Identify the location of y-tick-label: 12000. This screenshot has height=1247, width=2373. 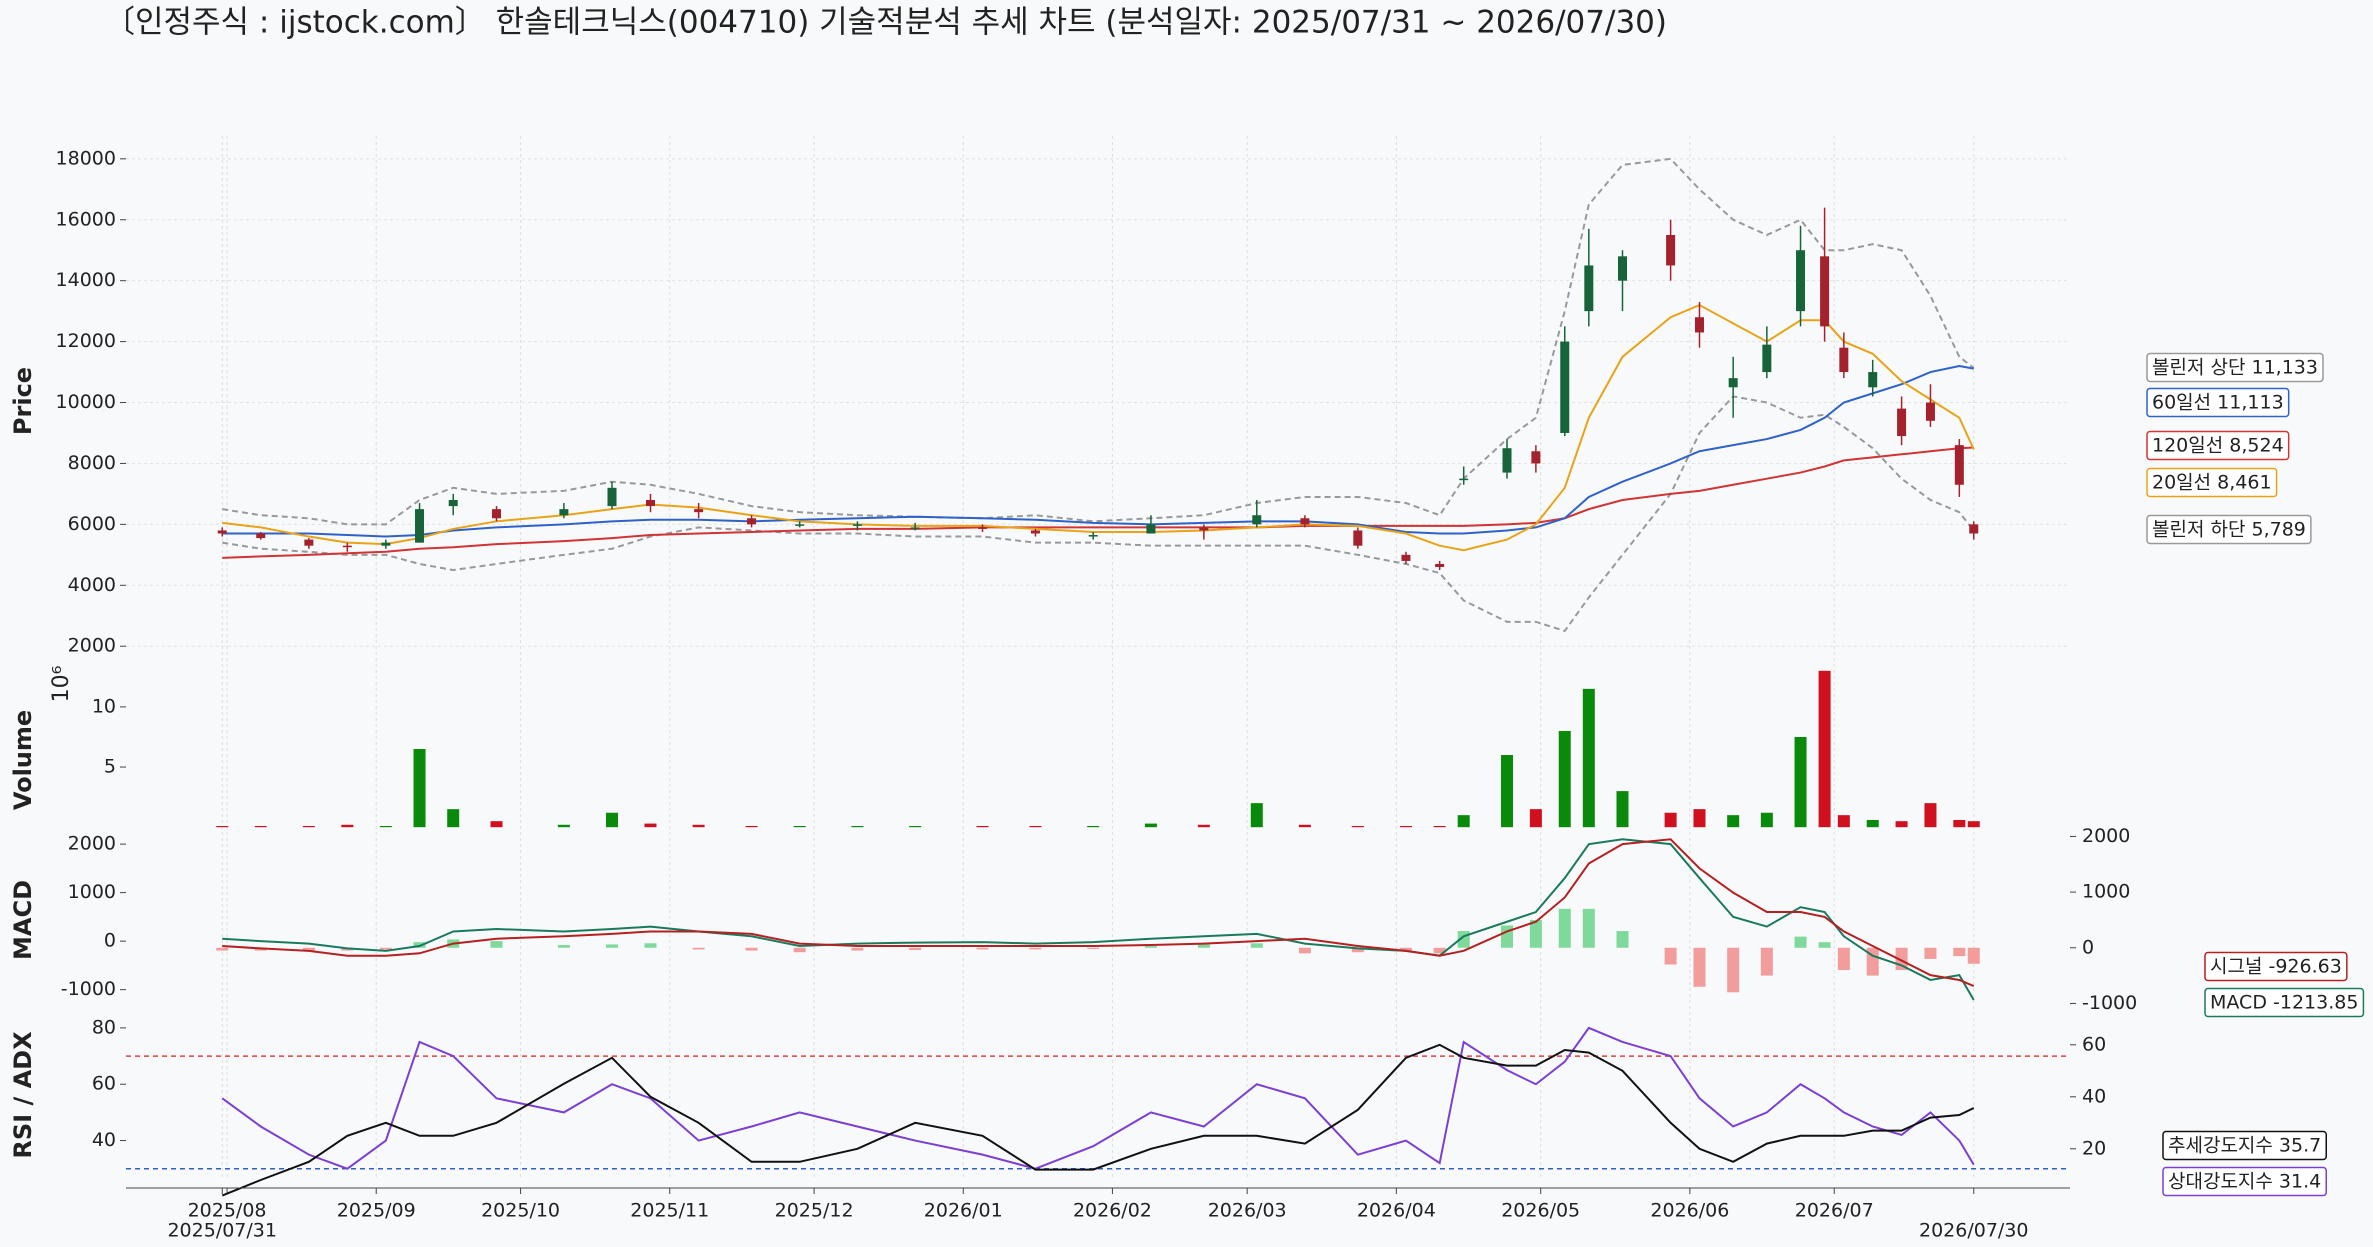
(86, 341).